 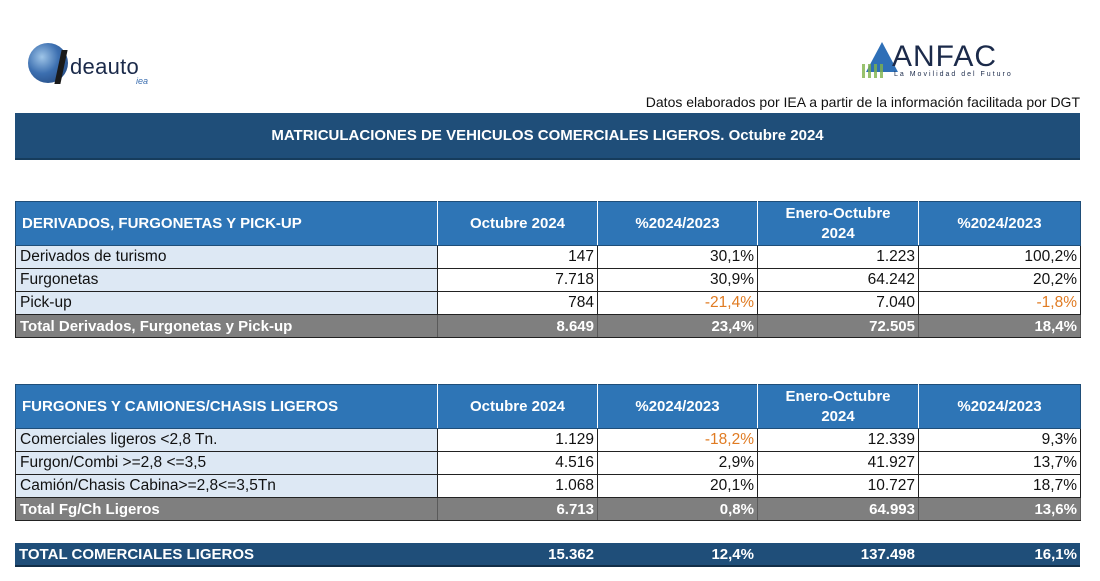 I want to click on column-header: DERIVADOS, FURGONETAS Y PICK-UP, so click(x=226, y=223).